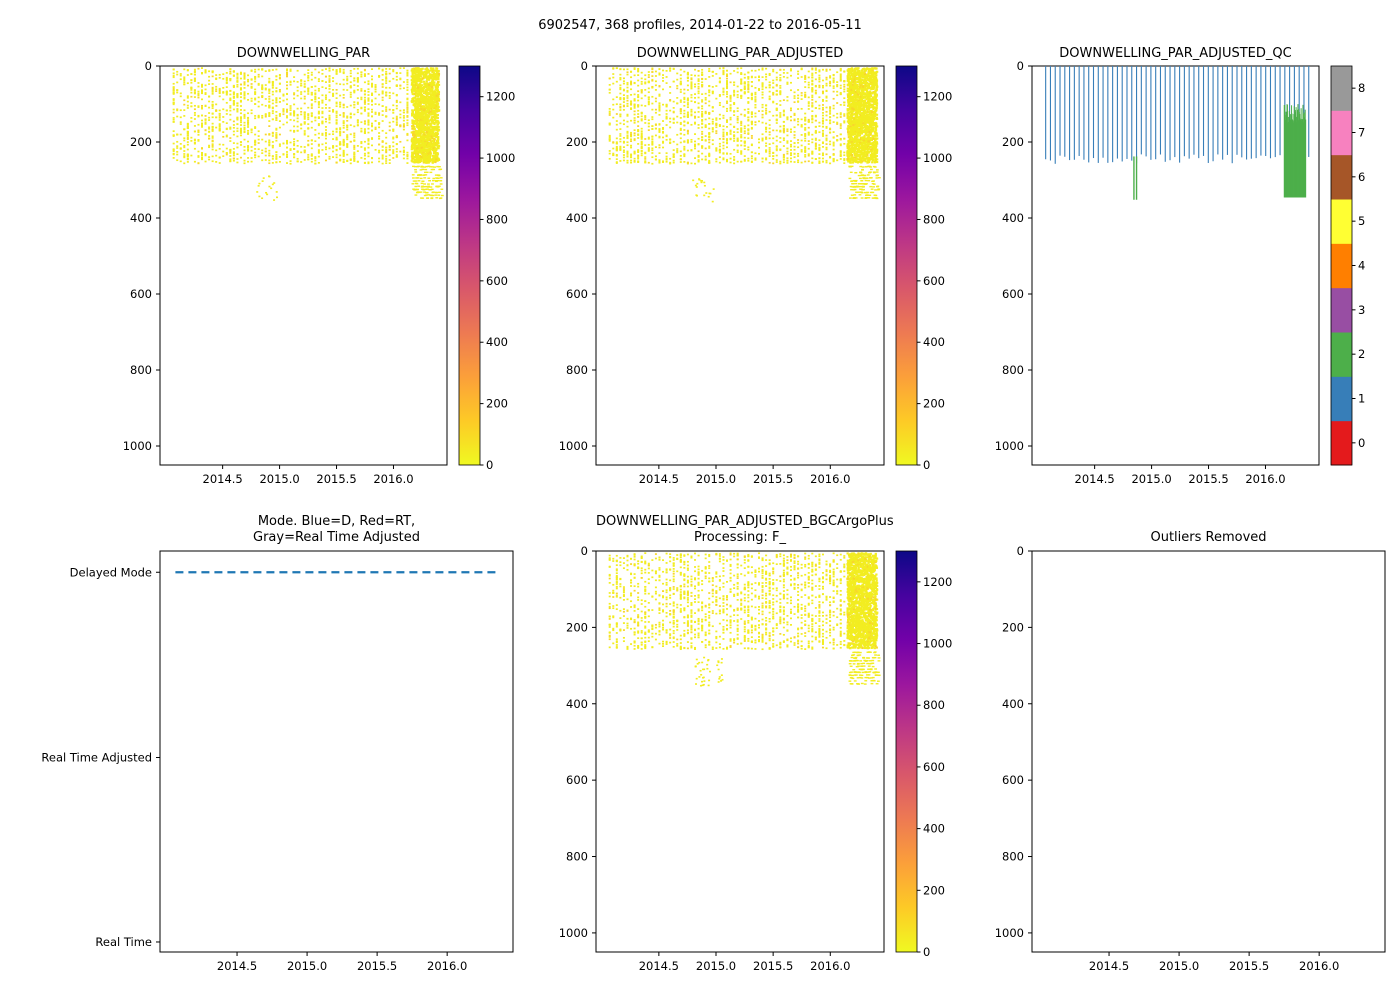 This screenshot has height=1000, width=1400. Describe the element at coordinates (1208, 537) in the screenshot. I see `title-outliers-removed: Outliers Removed` at that location.